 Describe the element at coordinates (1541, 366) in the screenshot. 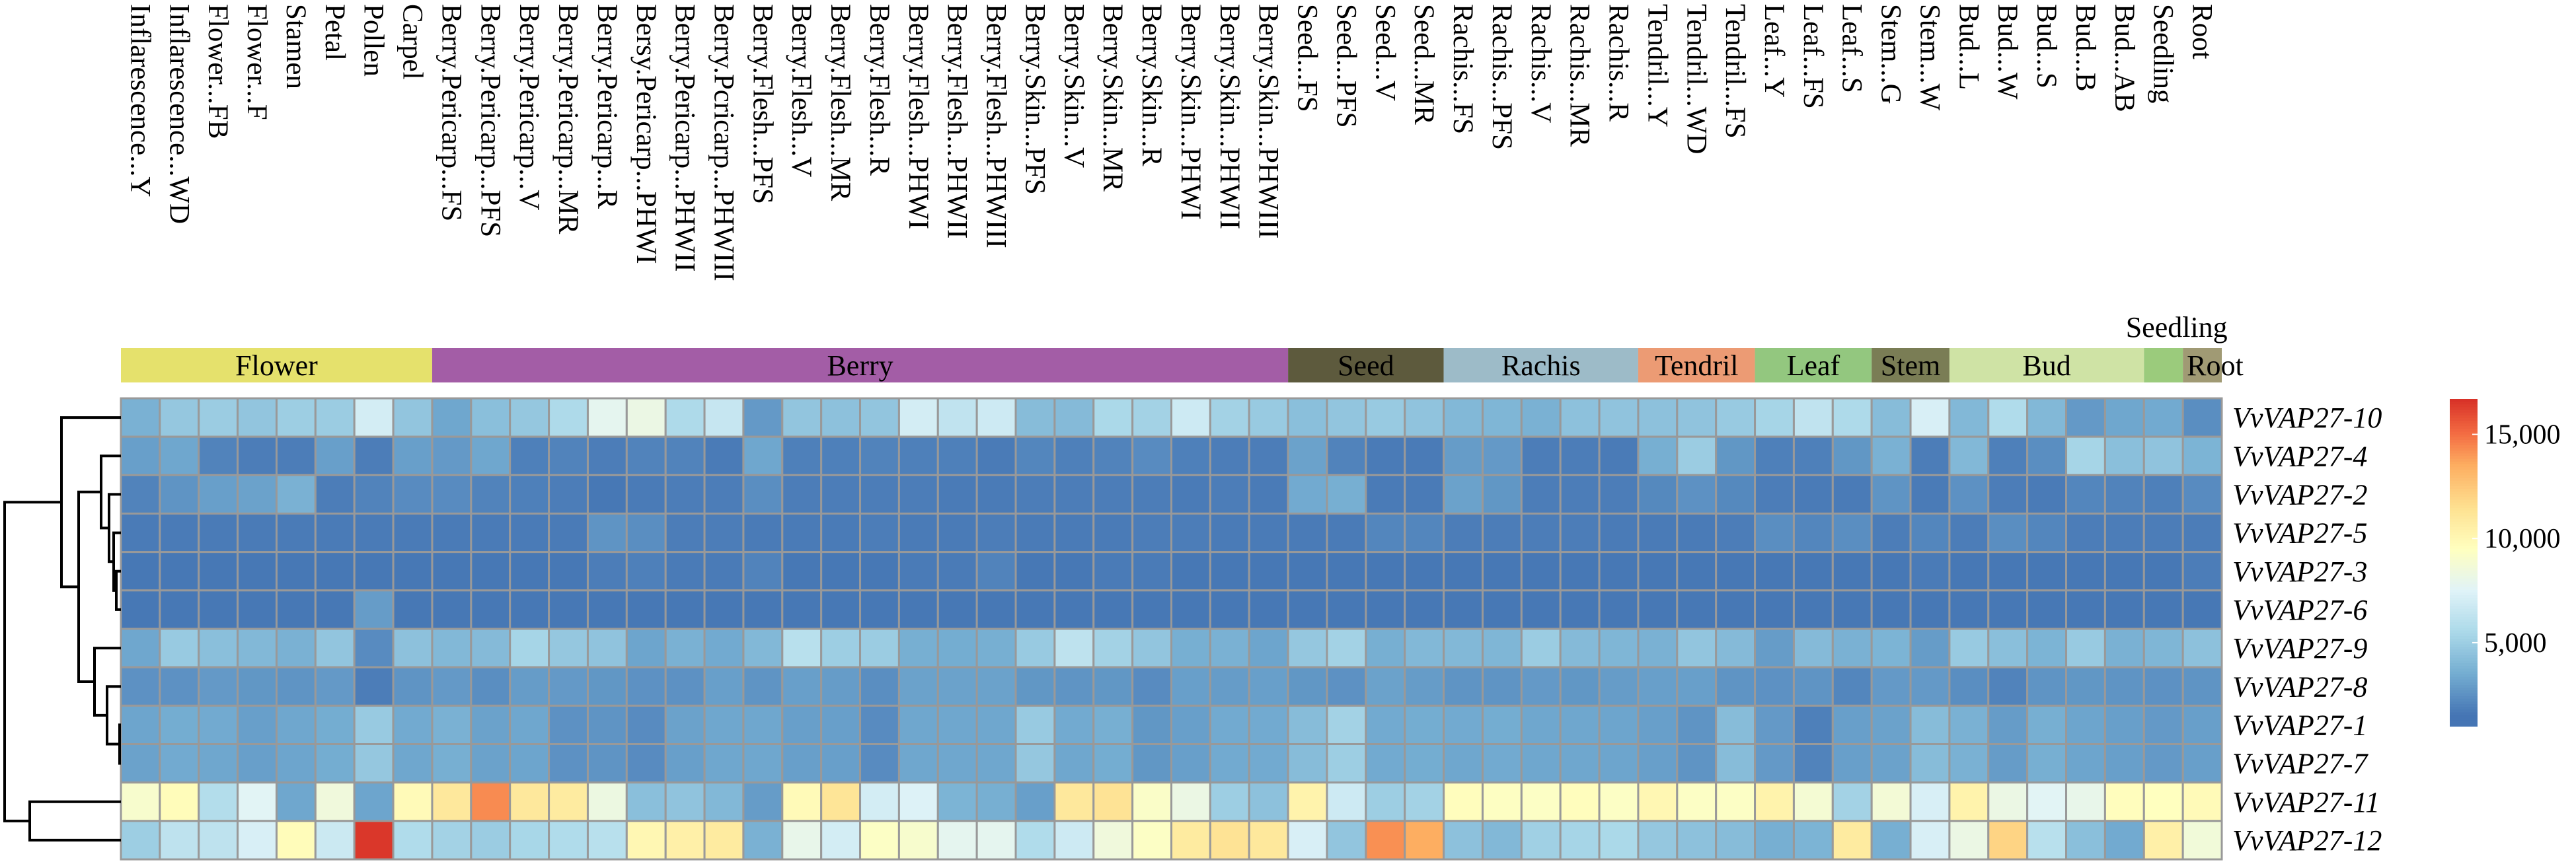

I see `group-label: Rachis` at that location.